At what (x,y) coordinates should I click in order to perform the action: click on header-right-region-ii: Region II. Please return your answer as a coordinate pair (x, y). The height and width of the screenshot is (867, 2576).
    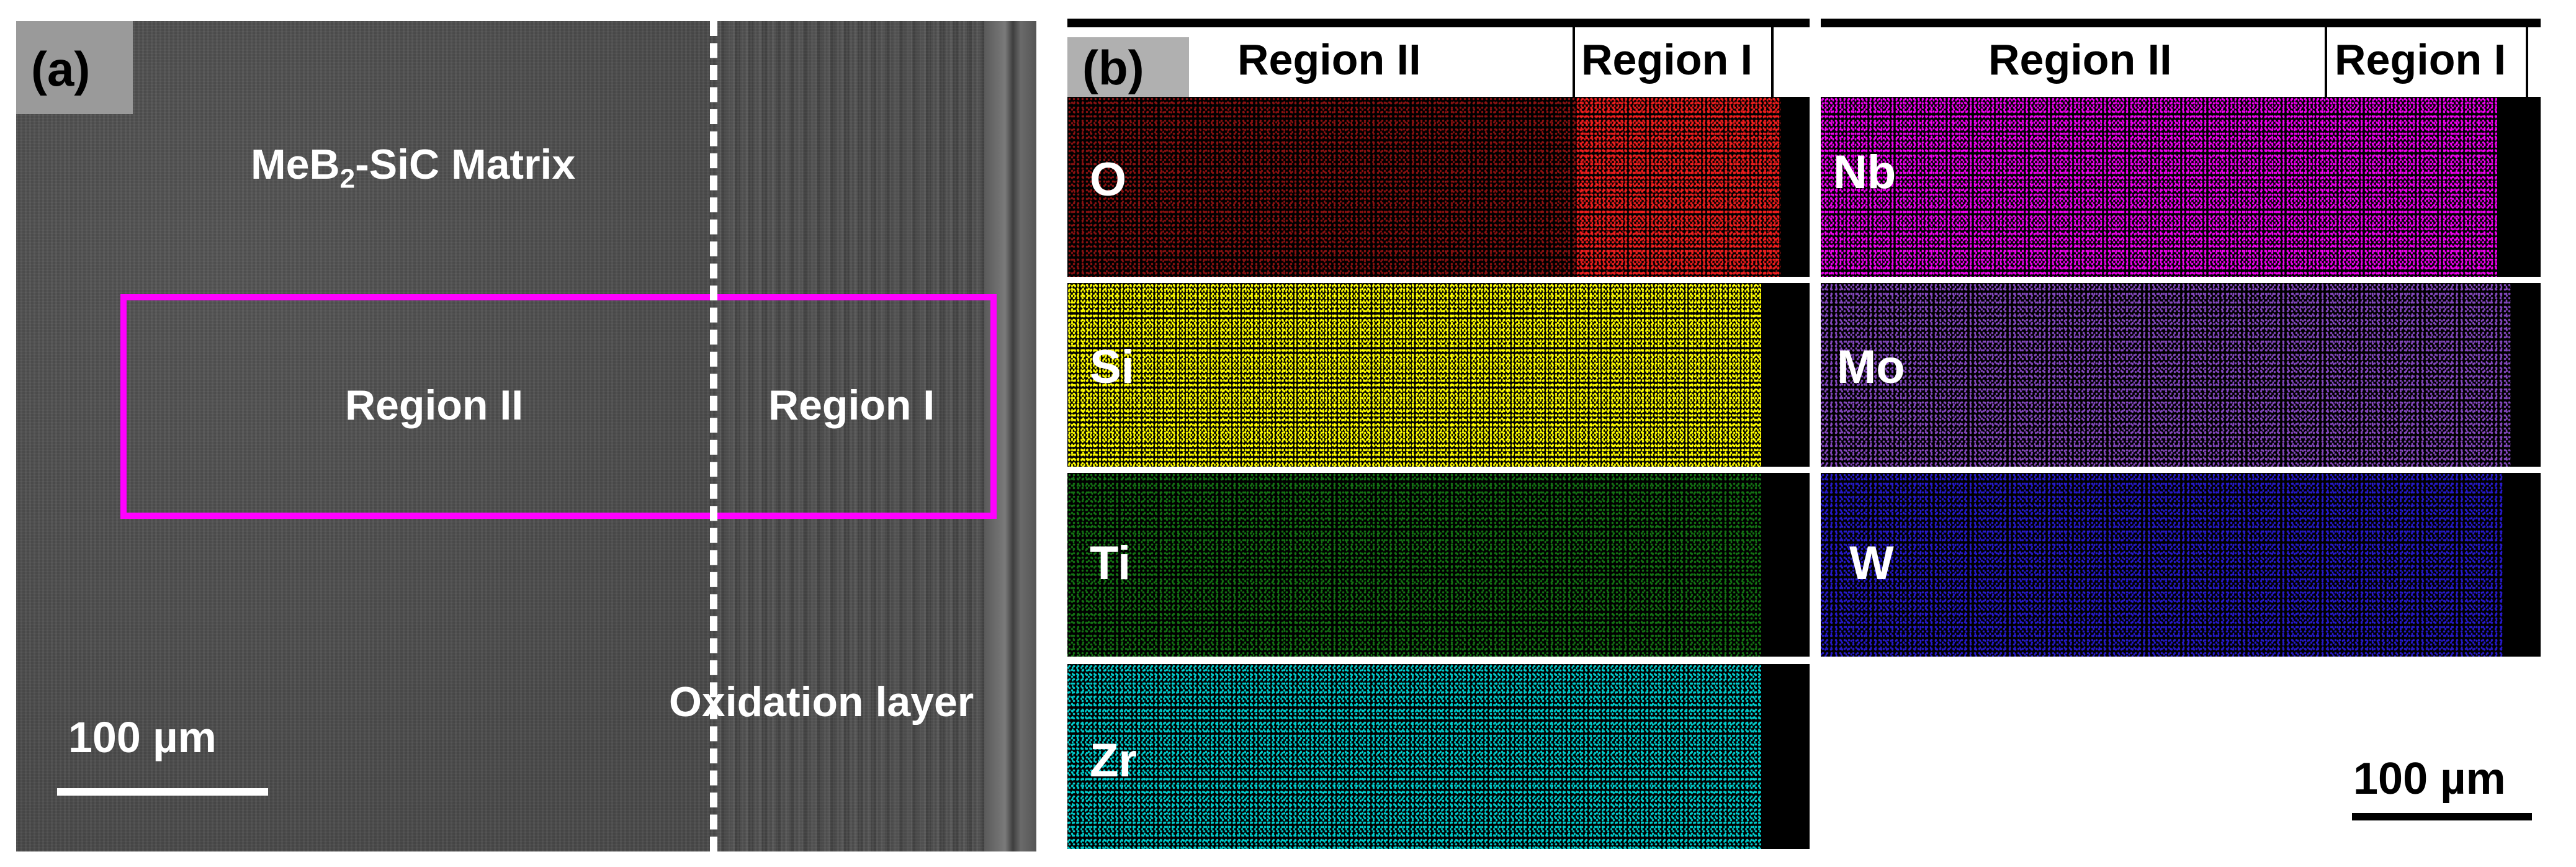
    Looking at the image, I should click on (2080, 59).